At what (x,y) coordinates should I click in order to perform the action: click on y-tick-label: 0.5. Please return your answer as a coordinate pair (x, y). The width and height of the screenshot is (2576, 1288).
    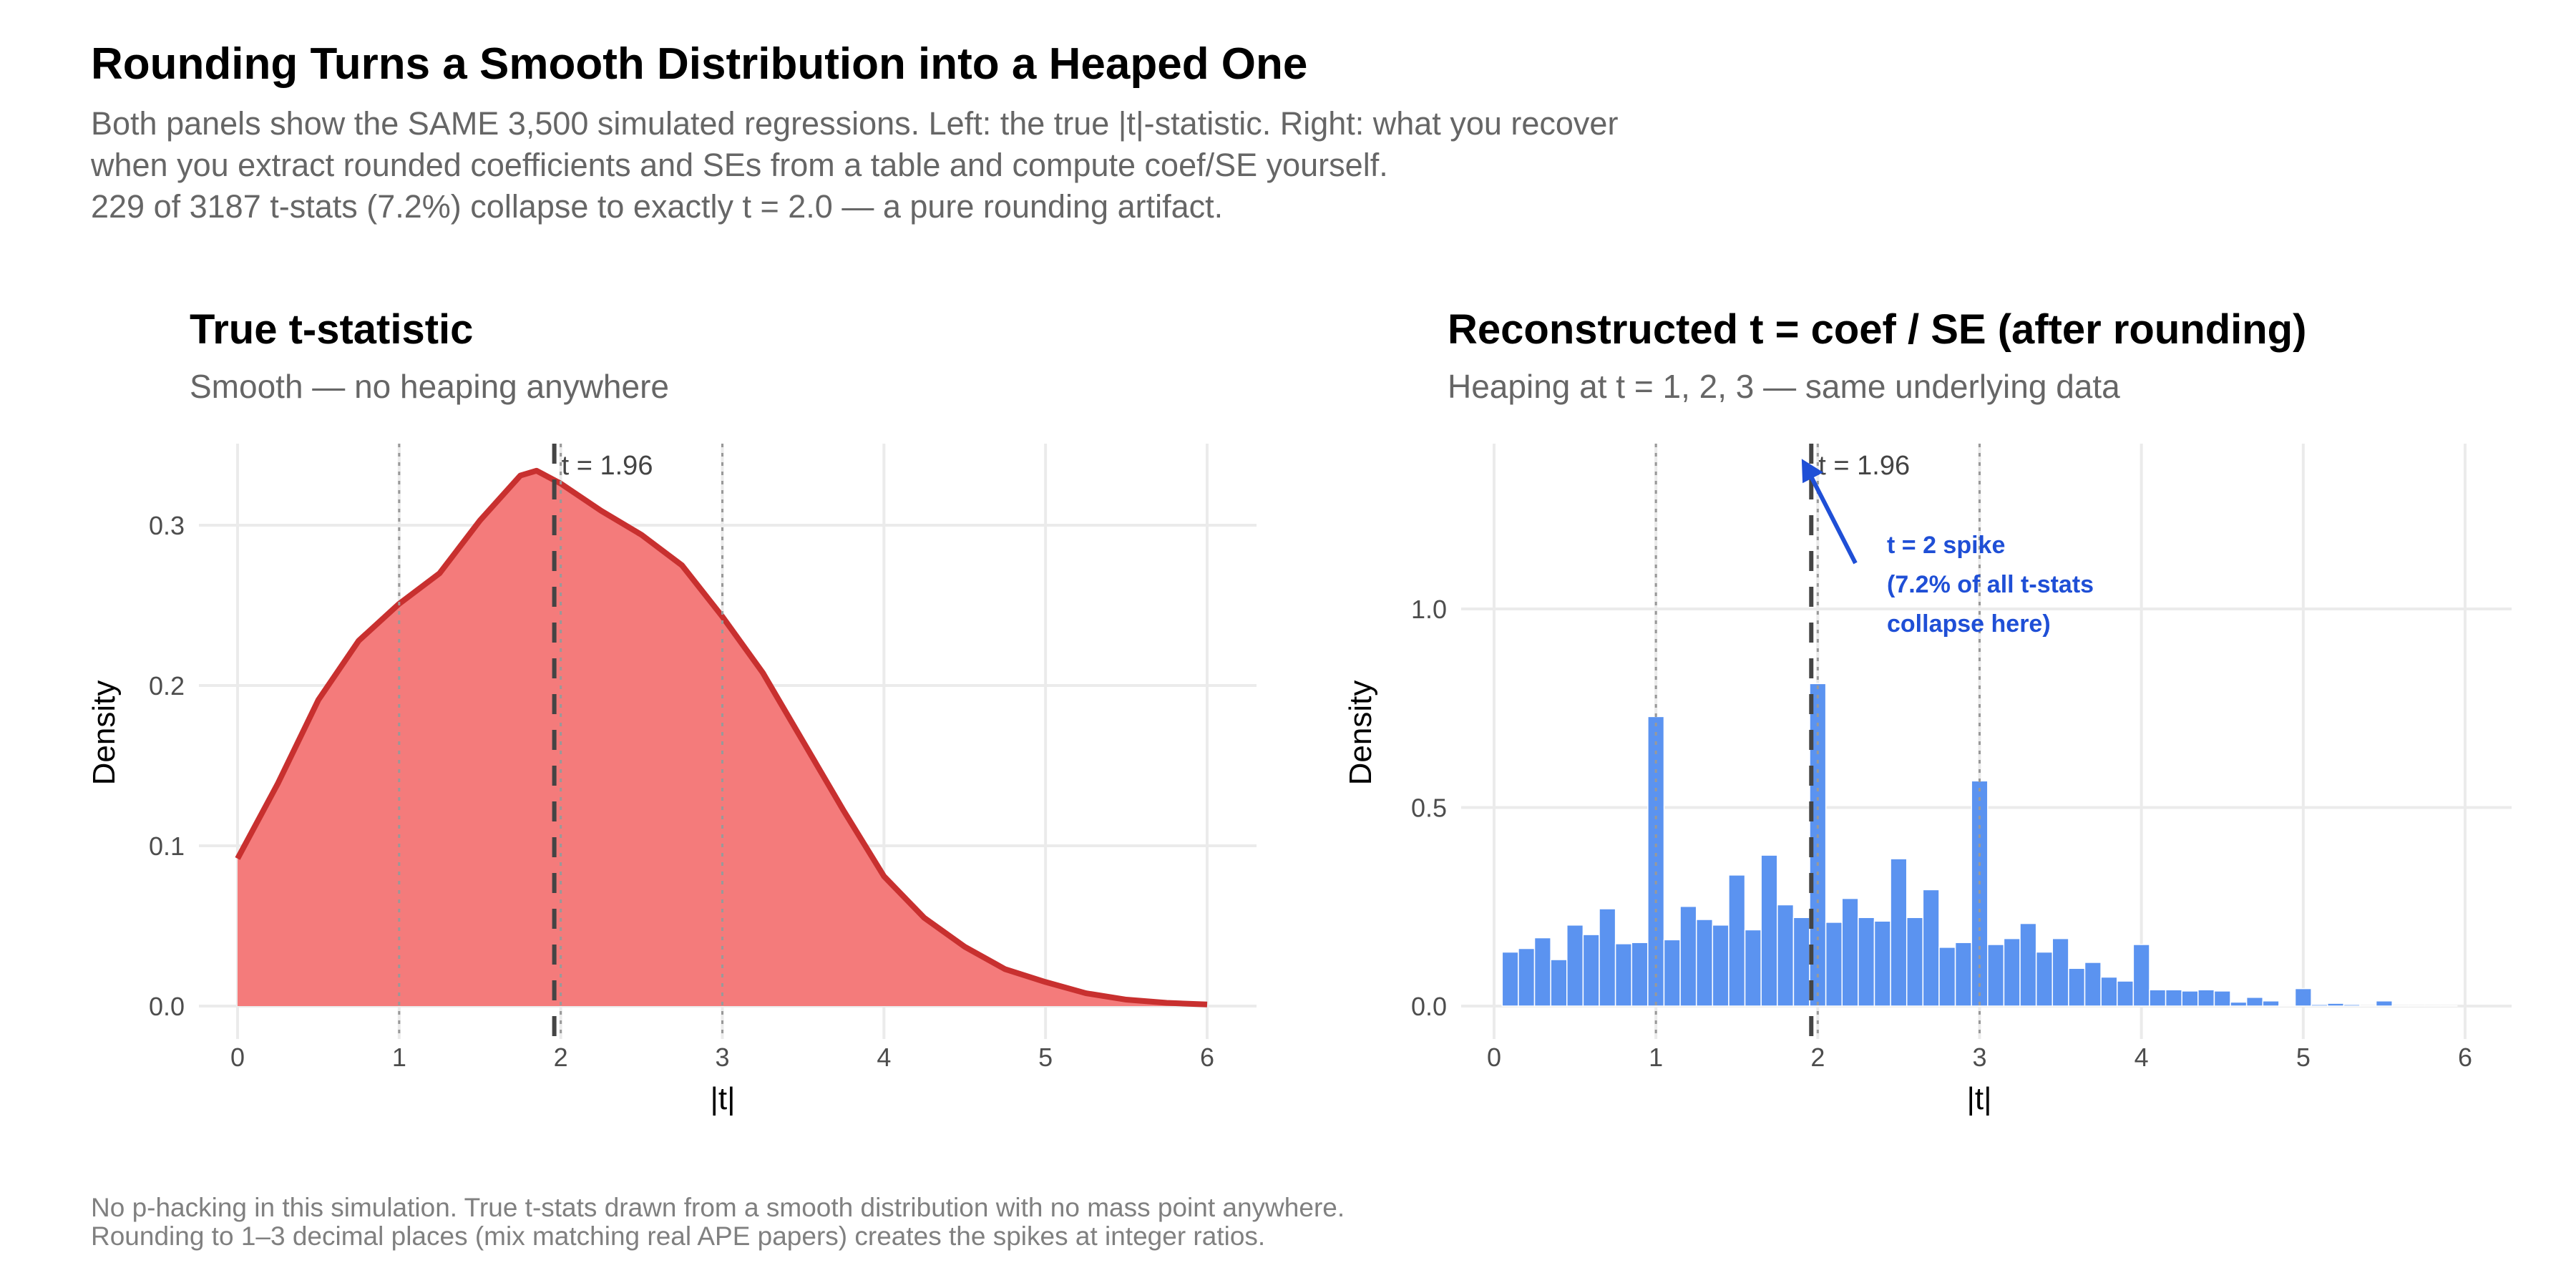
    Looking at the image, I should click on (1429, 808).